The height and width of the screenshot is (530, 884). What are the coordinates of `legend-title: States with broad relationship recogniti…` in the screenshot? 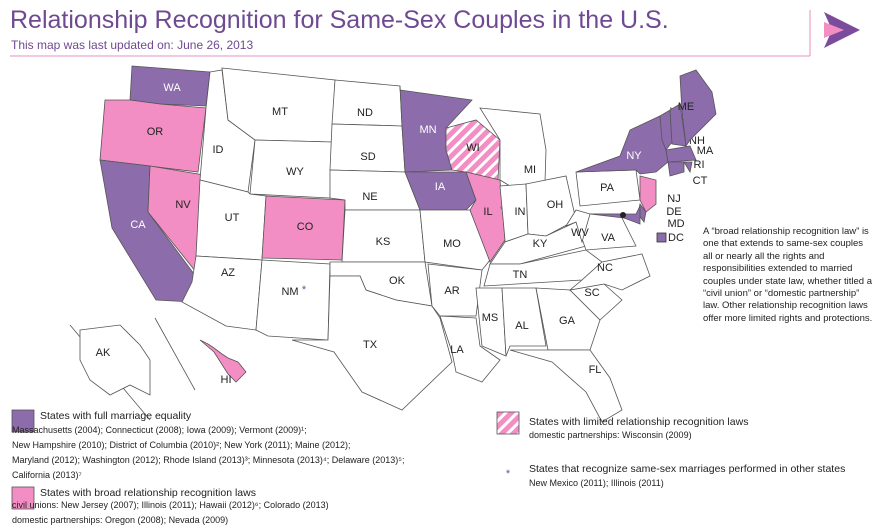 It's located at (148, 493).